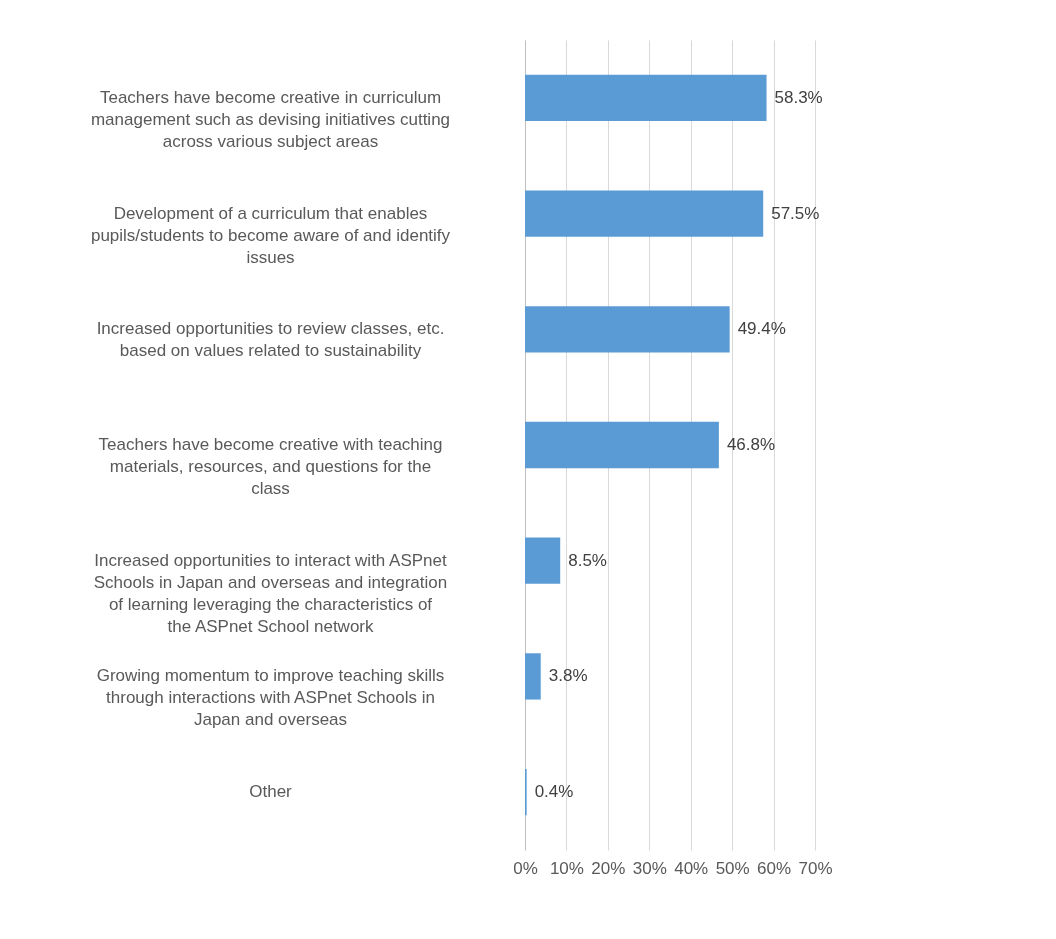 The height and width of the screenshot is (939, 1056). Describe the element at coordinates (732, 868) in the screenshot. I see `x-tick-label: 50%` at that location.